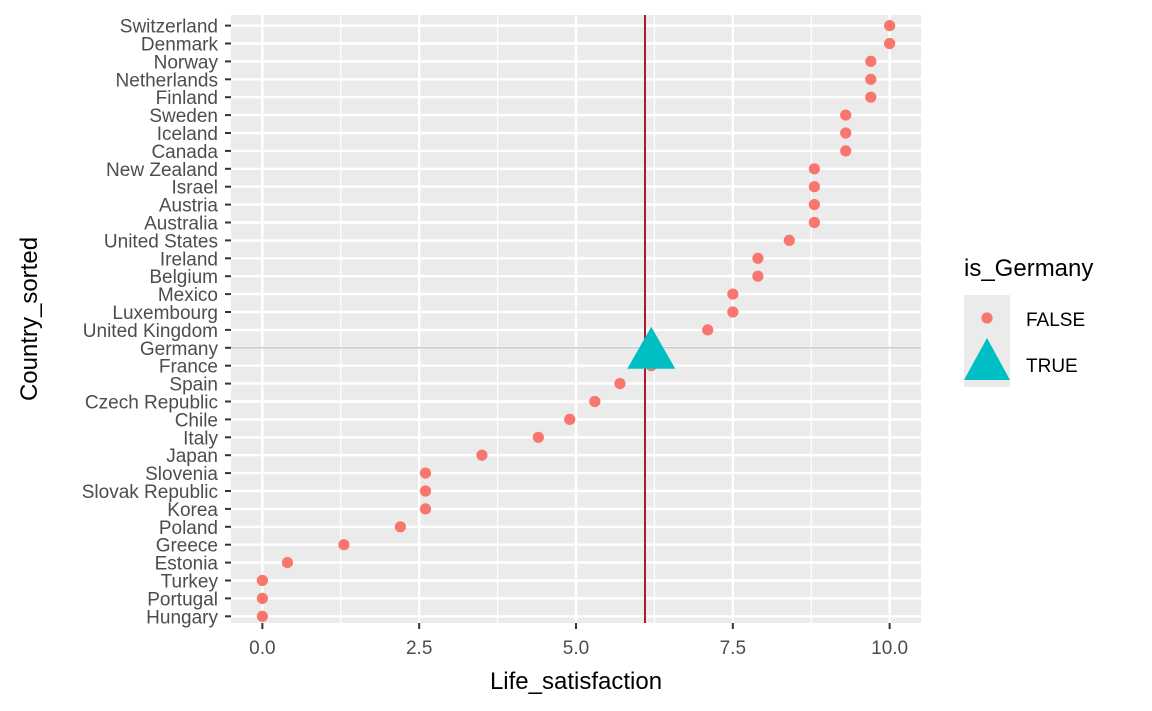  I want to click on y-tick-label: Israel, so click(195, 188).